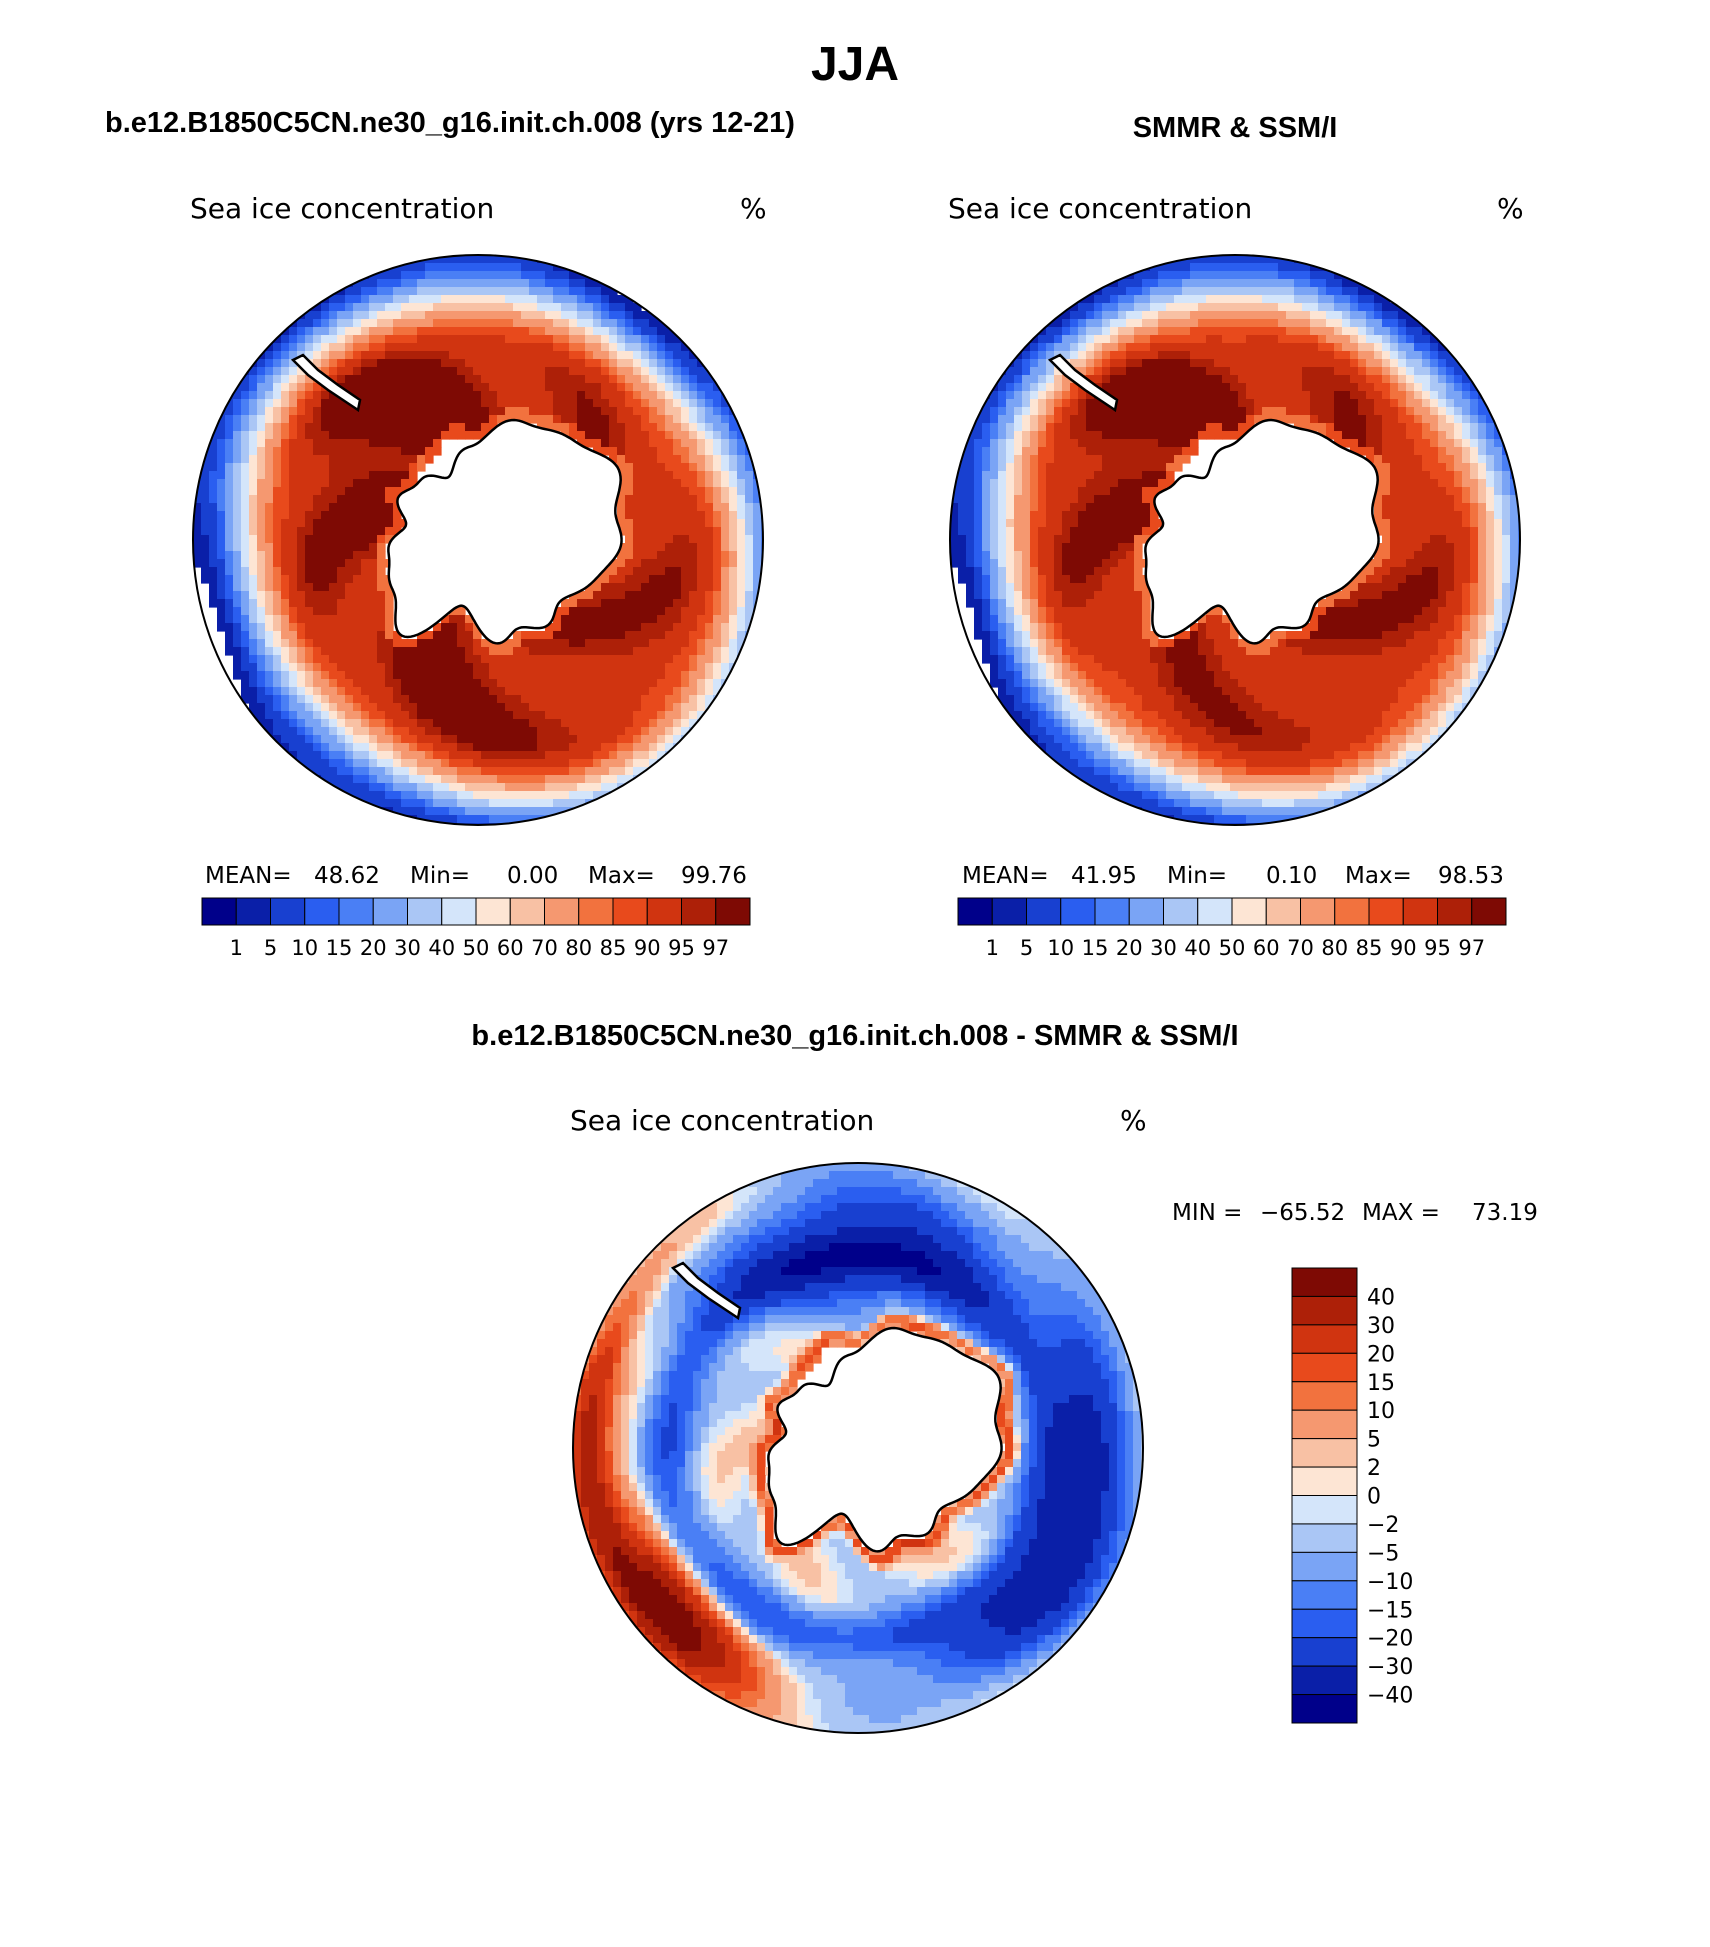  Describe the element at coordinates (613, 948) in the screenshot. I see `colorbar-tick-label: 85` at that location.